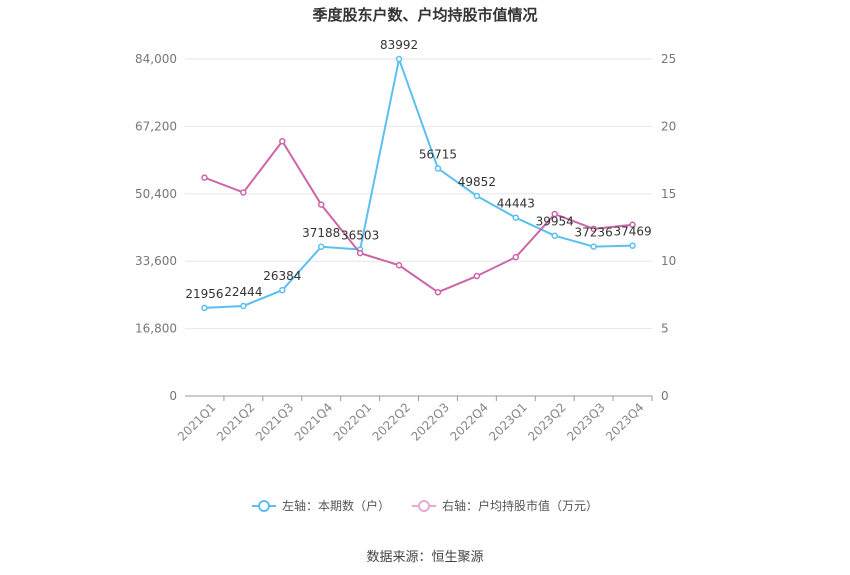  What do you see at coordinates (197, 422) in the screenshot?
I see `x-axis-tick-label: 2021Q1` at bounding box center [197, 422].